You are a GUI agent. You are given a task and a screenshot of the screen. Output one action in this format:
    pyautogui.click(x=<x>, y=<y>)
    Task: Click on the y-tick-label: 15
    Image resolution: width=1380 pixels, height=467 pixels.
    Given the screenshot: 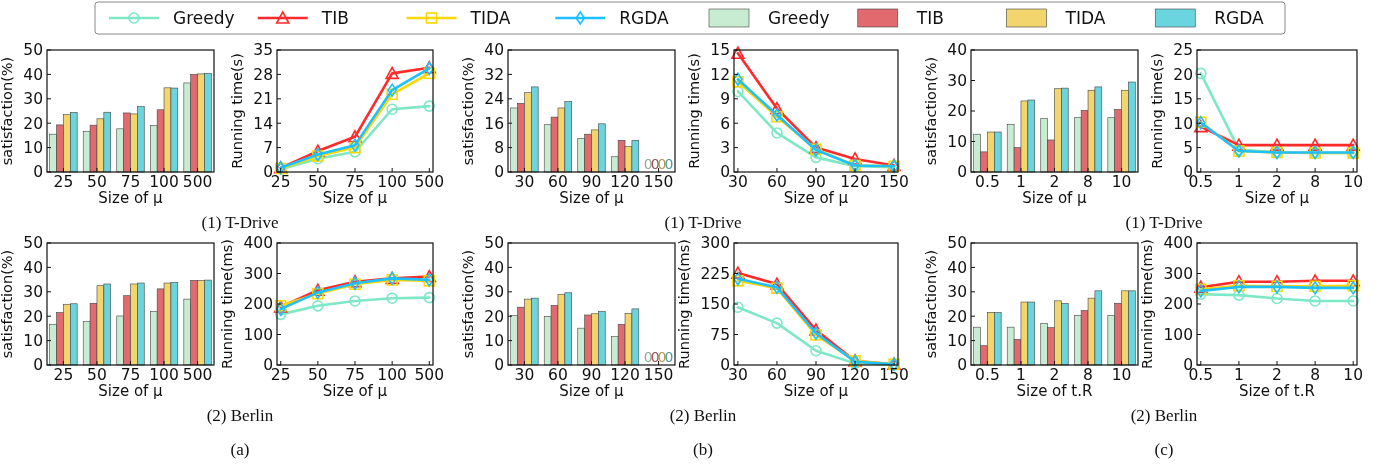 What is the action you would take?
    pyautogui.click(x=720, y=50)
    